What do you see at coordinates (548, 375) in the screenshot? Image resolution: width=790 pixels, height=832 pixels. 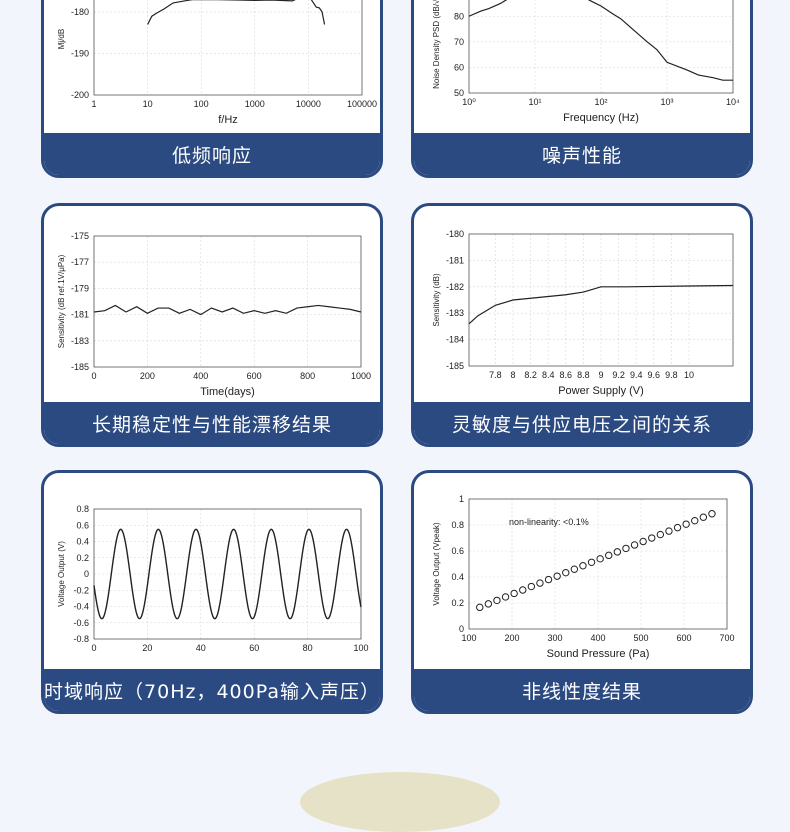 I see `x-tick-label: 8.4` at bounding box center [548, 375].